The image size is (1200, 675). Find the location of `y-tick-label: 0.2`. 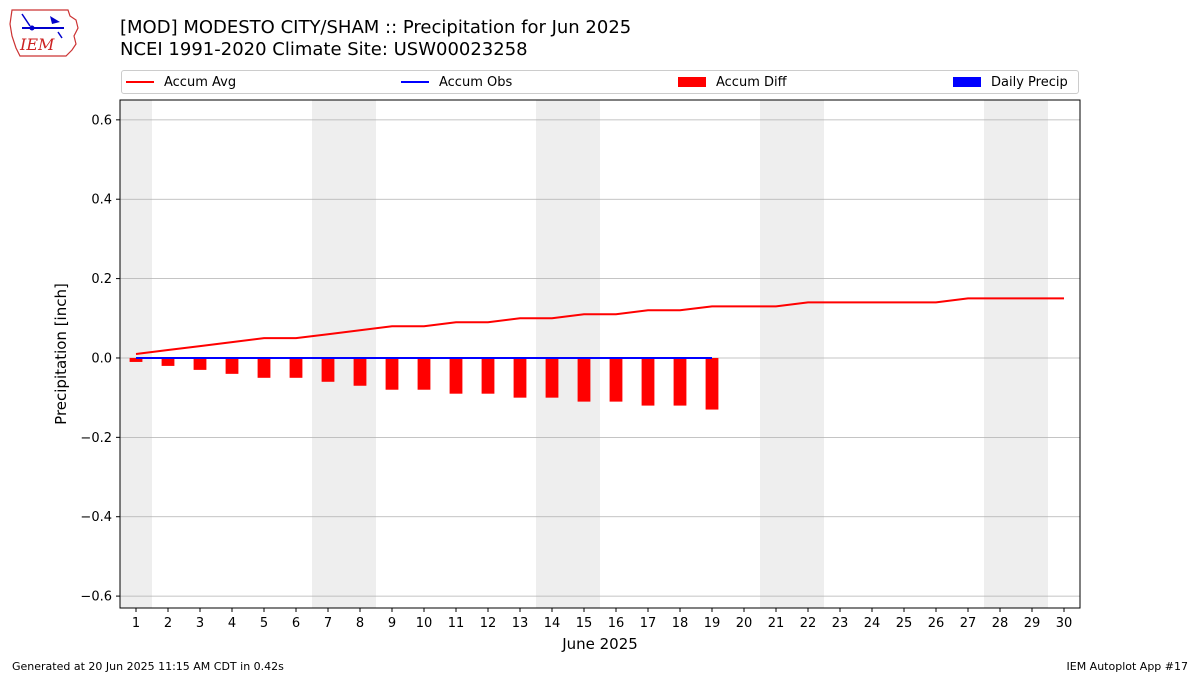

y-tick-label: 0.2 is located at coordinates (101, 279).